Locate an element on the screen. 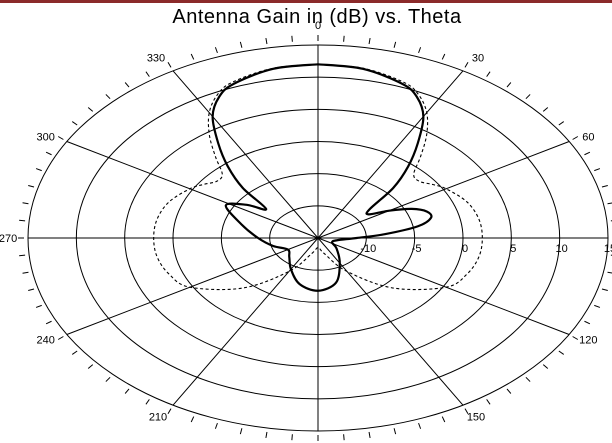  angle-label: 150 is located at coordinates (476, 417).